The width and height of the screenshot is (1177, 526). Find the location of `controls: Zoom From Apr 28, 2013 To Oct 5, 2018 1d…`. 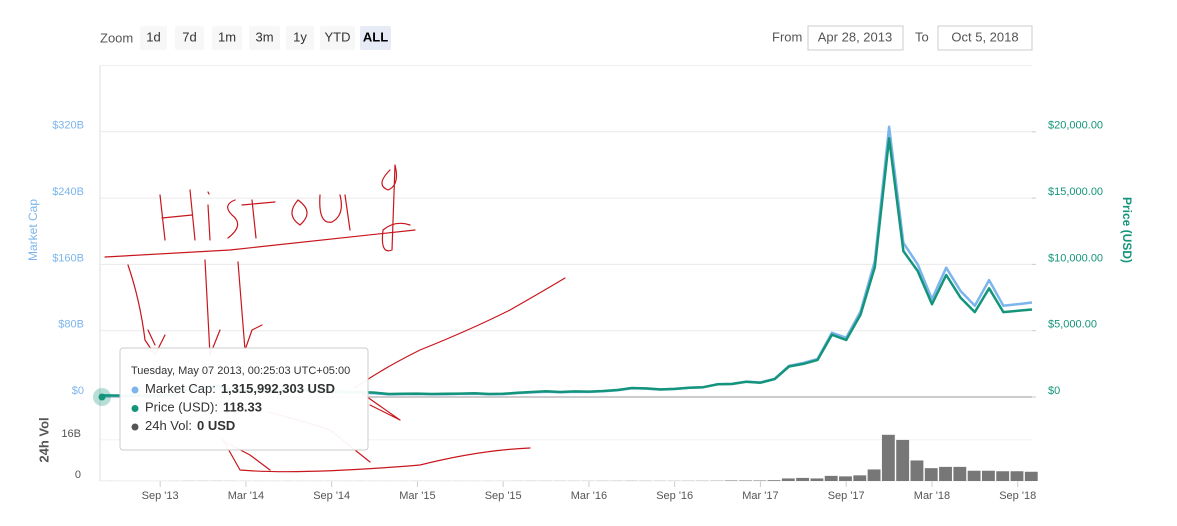

controls: Zoom From Apr 28, 2013 To Oct 5, 2018 1d… is located at coordinates (566, 38).